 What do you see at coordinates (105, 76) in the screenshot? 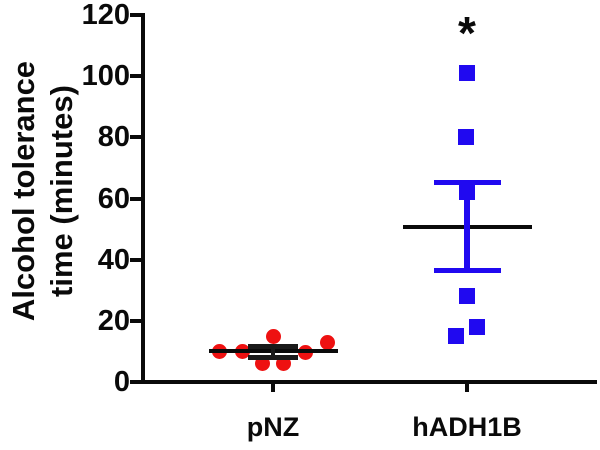
I see `y-tick-label: 100` at bounding box center [105, 76].